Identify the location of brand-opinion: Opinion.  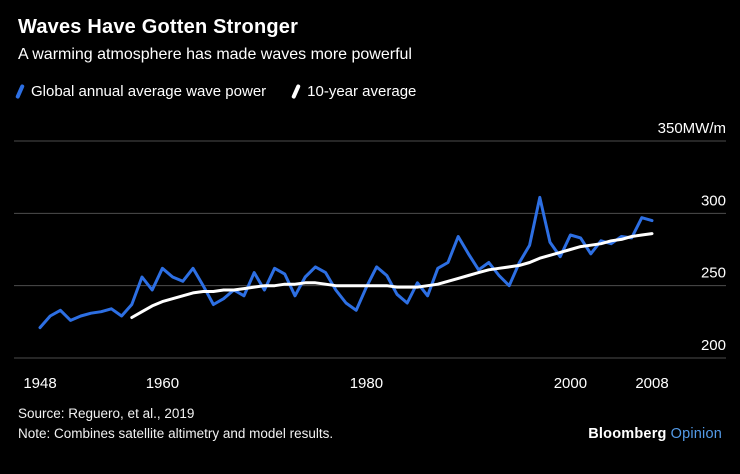
(696, 434).